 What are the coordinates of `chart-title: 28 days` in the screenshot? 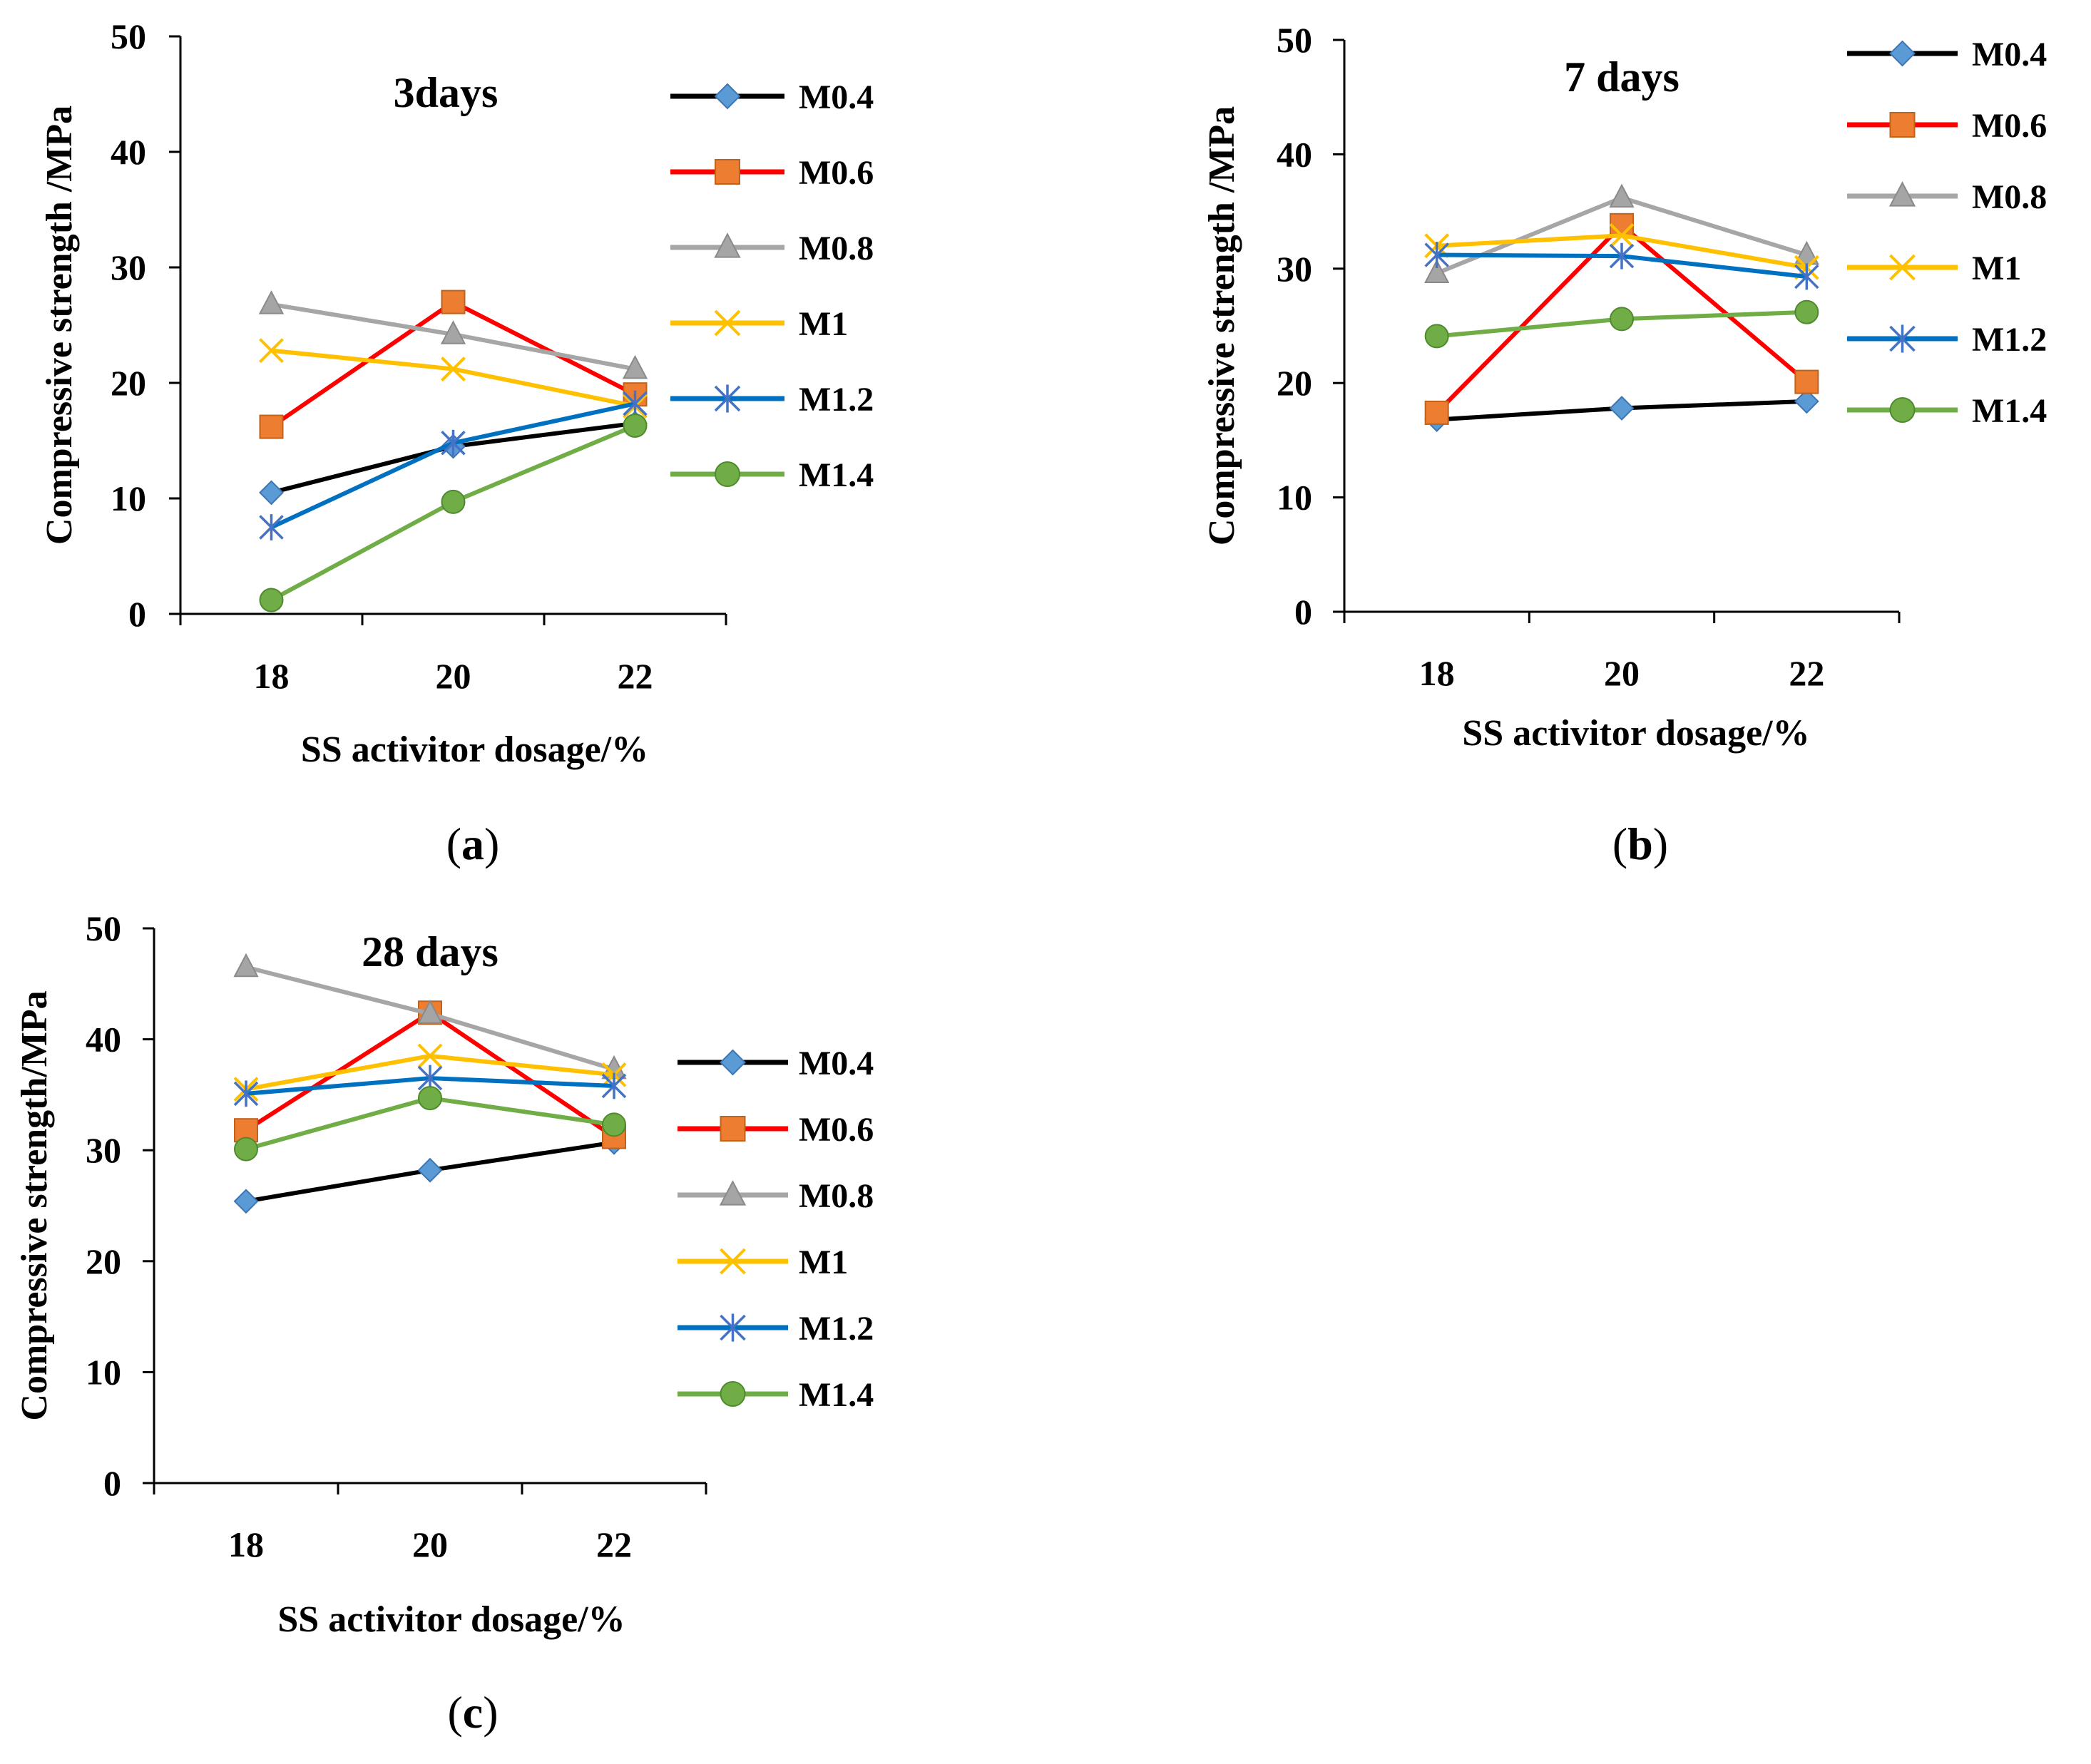 It's located at (430, 951).